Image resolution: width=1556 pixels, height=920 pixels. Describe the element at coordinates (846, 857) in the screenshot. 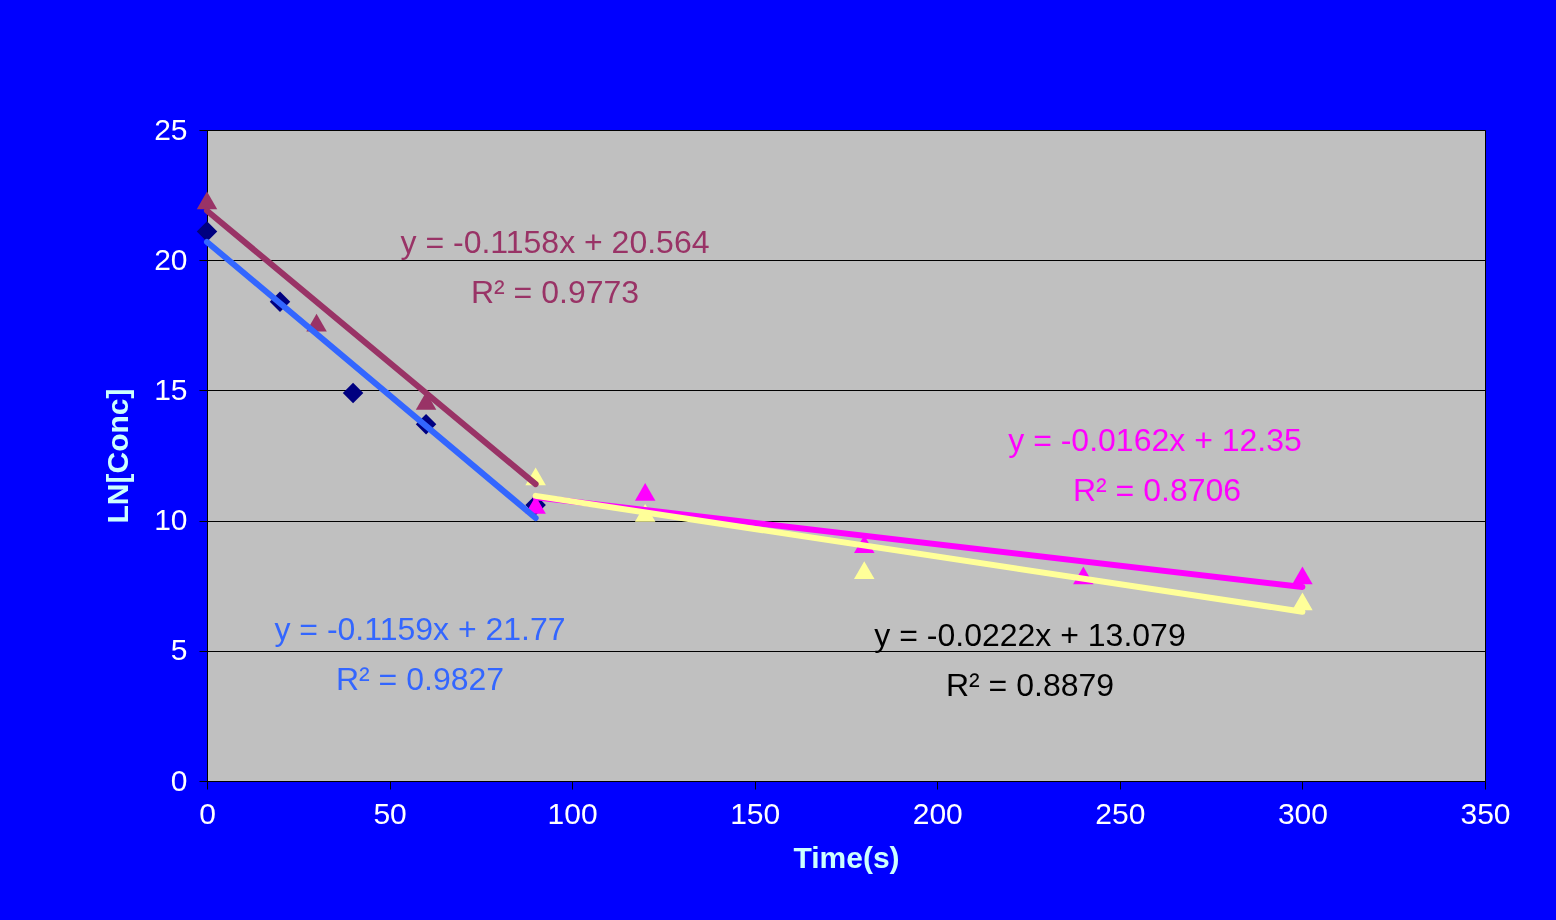

I see `x-axis-title: Time(s)` at that location.